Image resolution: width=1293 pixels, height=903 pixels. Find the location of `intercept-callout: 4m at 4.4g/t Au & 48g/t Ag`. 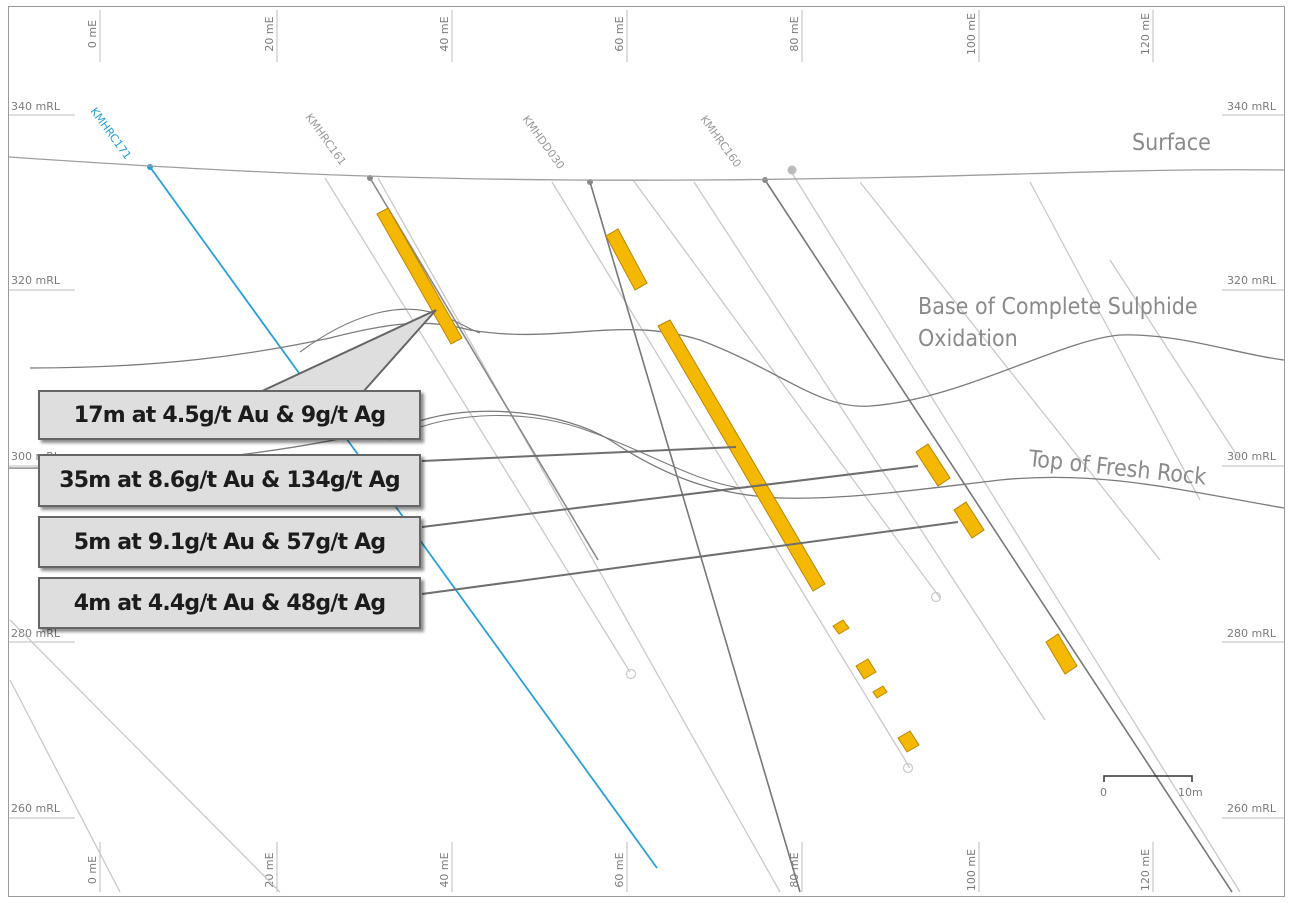

intercept-callout: 4m at 4.4g/t Au & 48g/t Ag is located at coordinates (229, 603).